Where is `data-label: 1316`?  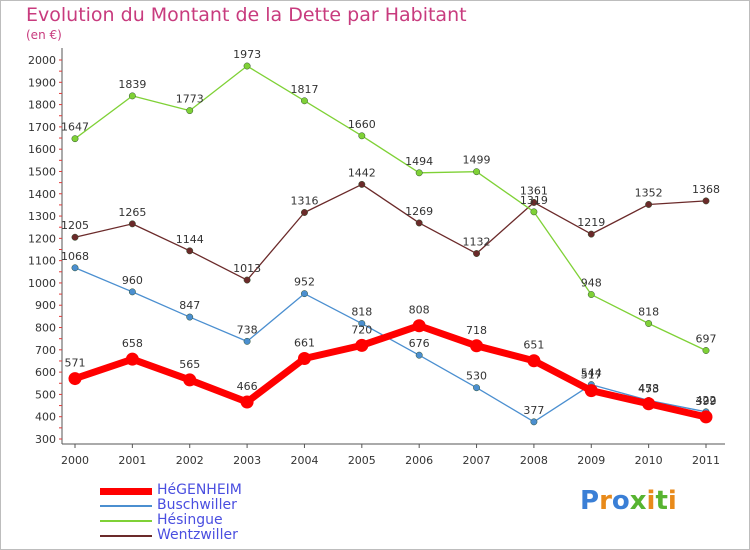 data-label: 1316 is located at coordinates (304, 200).